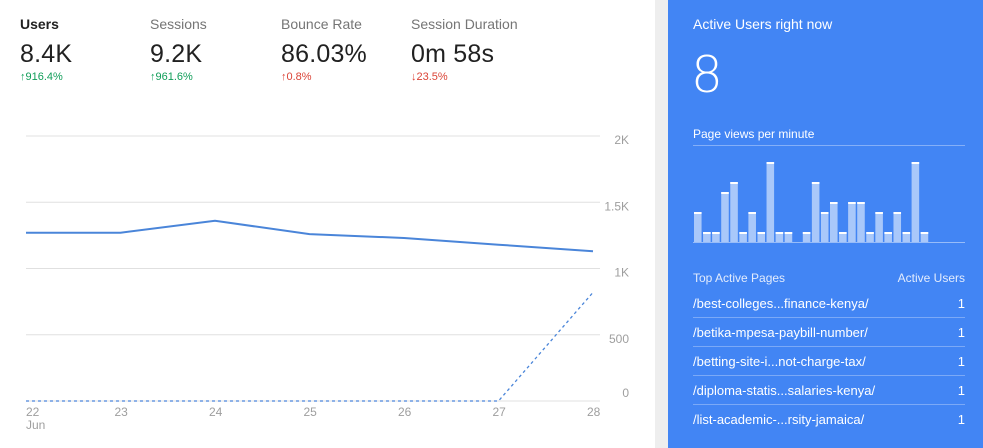  I want to click on metric-value: 9.2K, so click(176, 54).